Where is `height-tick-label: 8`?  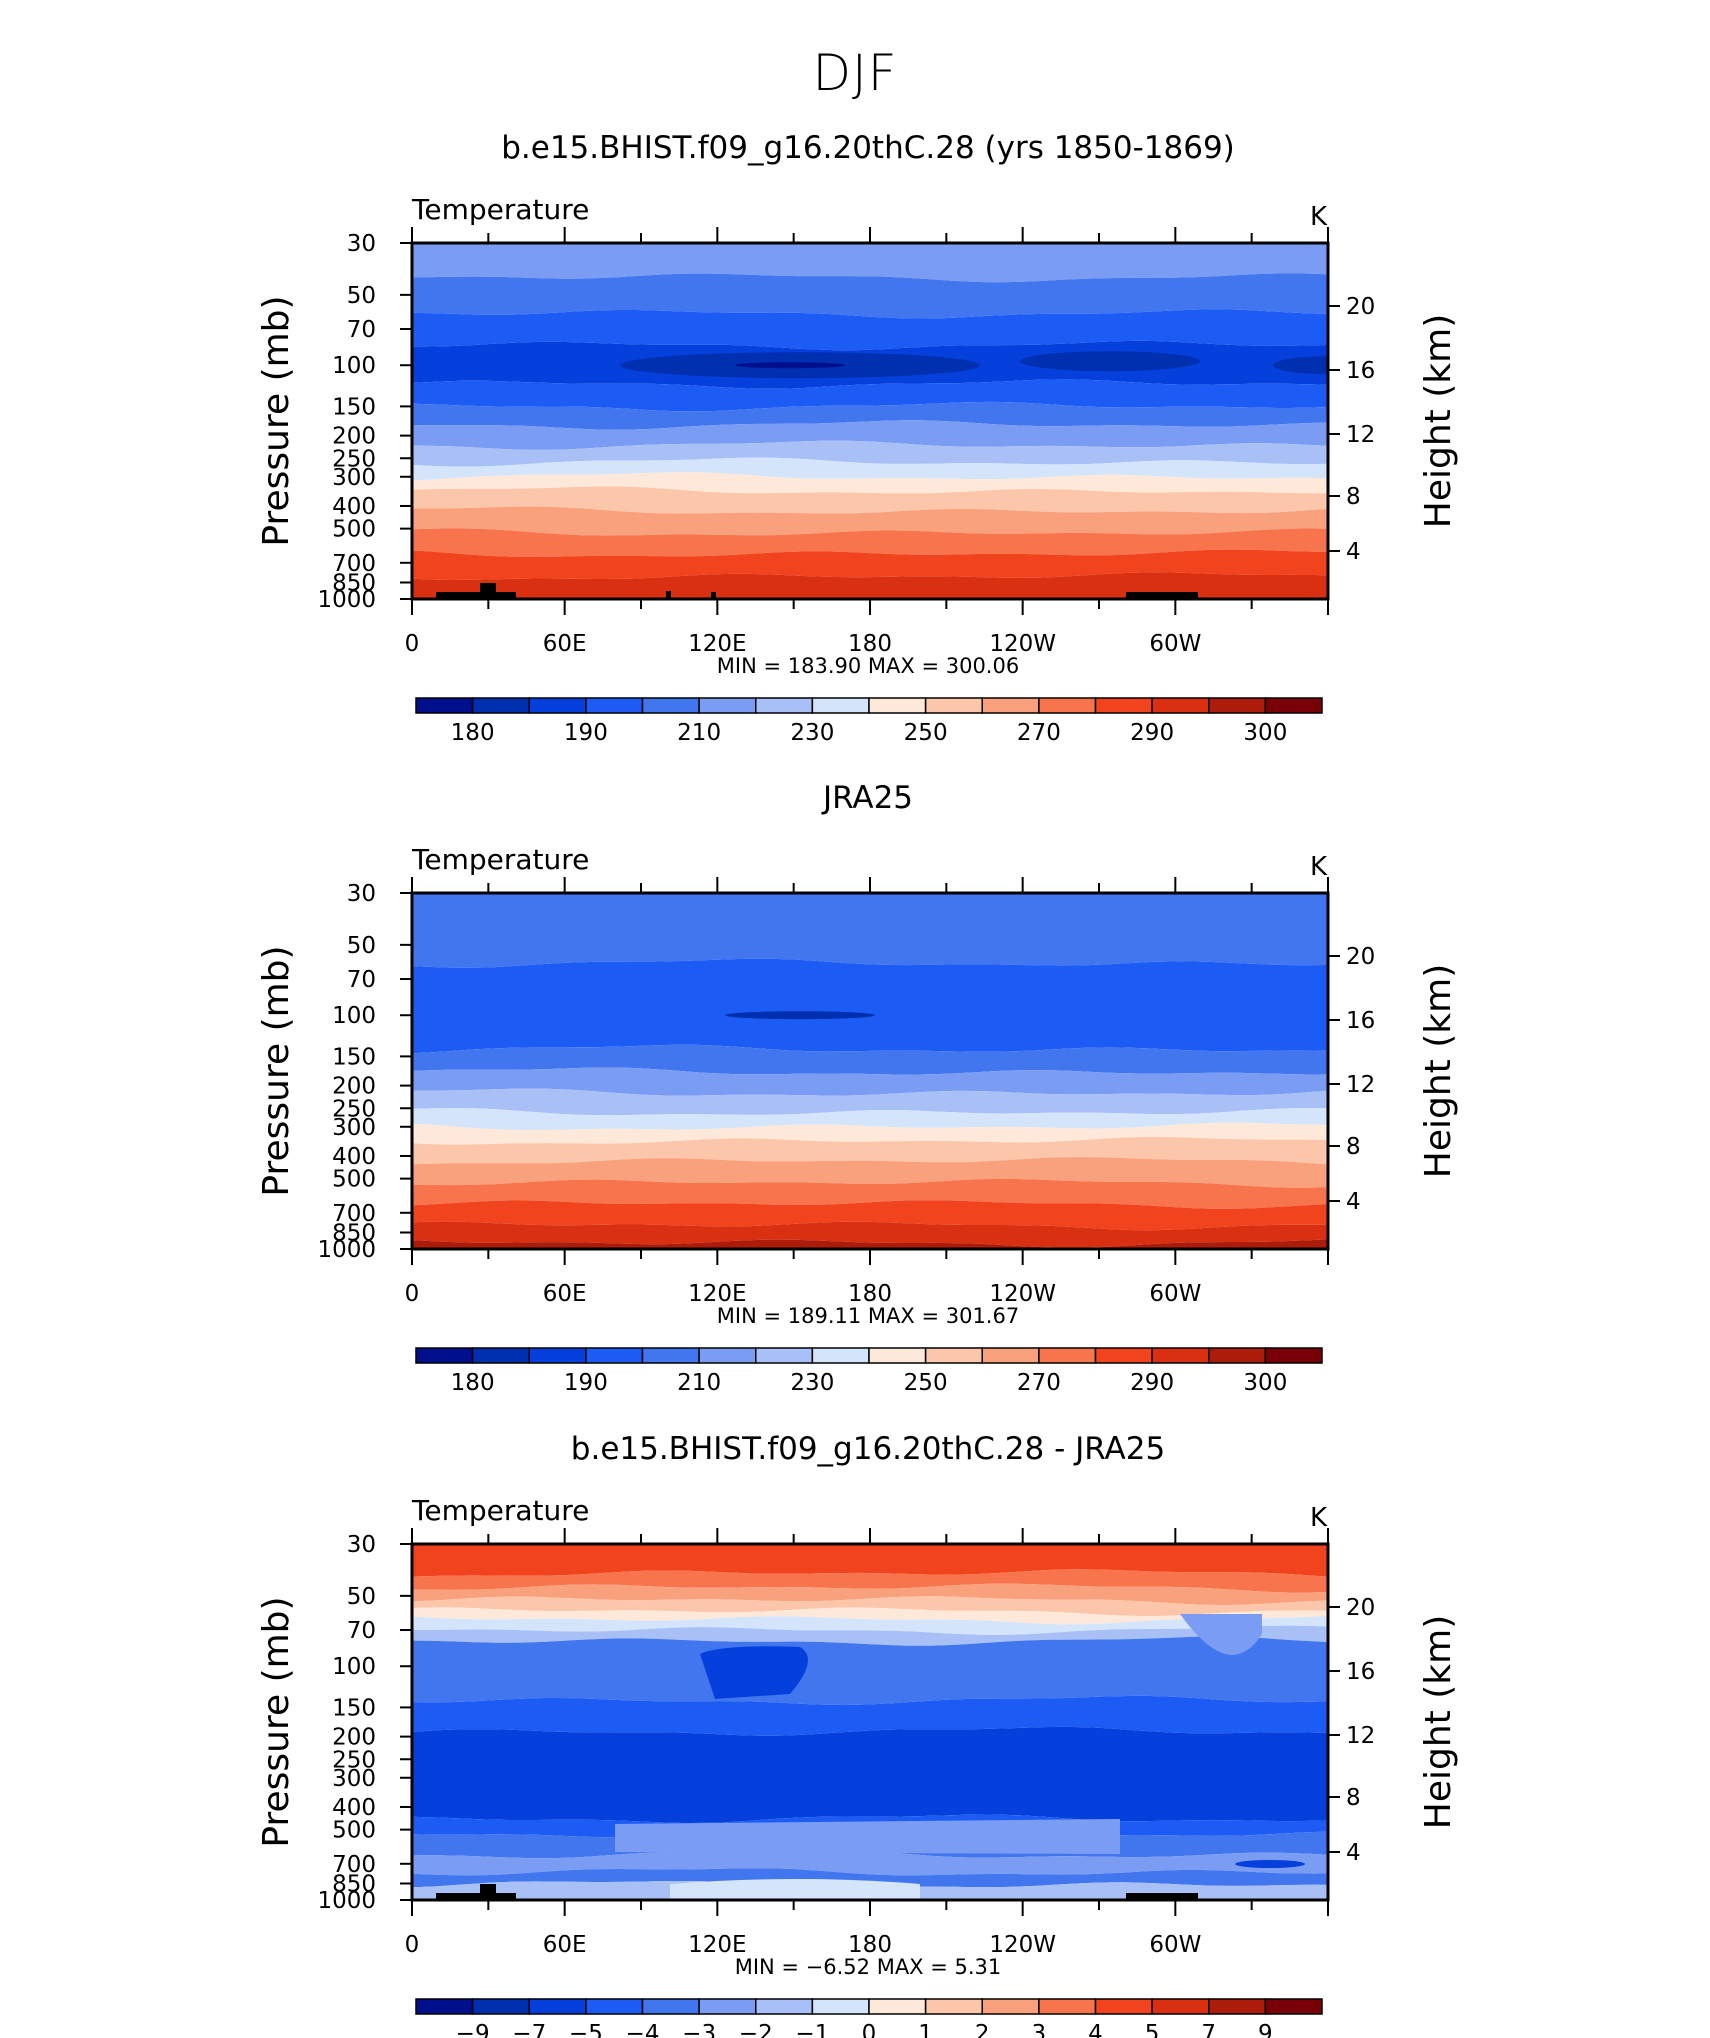 height-tick-label: 8 is located at coordinates (1353, 1798).